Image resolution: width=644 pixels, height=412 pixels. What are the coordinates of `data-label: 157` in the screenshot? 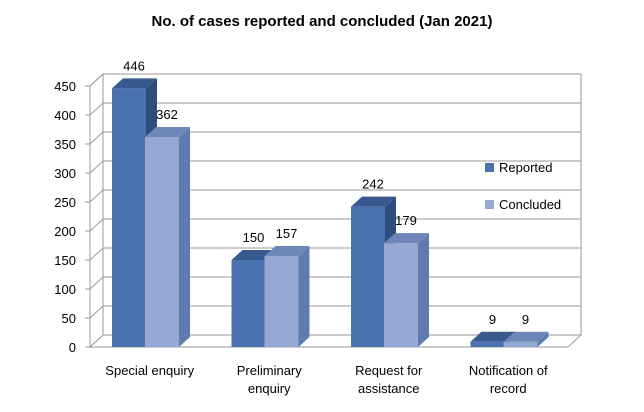 It's located at (287, 233).